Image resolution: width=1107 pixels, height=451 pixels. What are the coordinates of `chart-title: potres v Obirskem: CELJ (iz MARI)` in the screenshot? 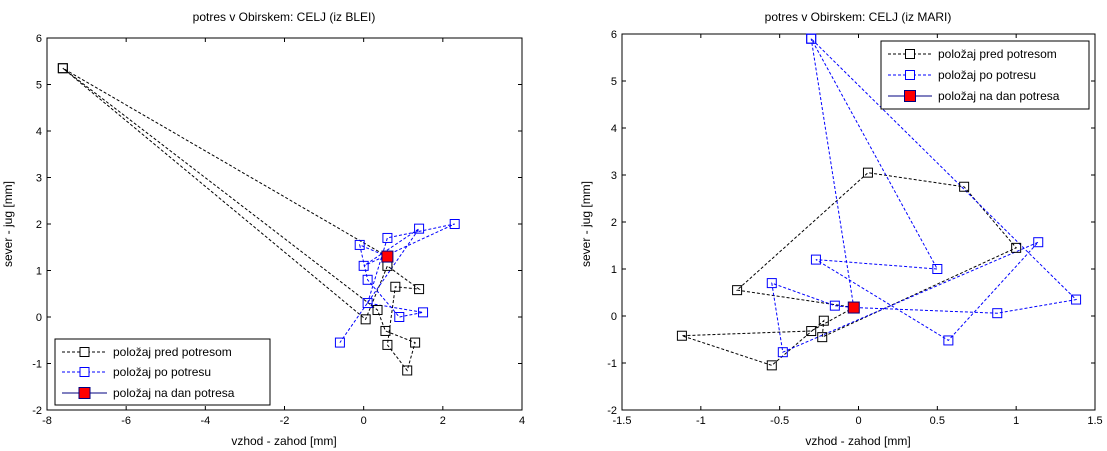 It's located at (858, 17).